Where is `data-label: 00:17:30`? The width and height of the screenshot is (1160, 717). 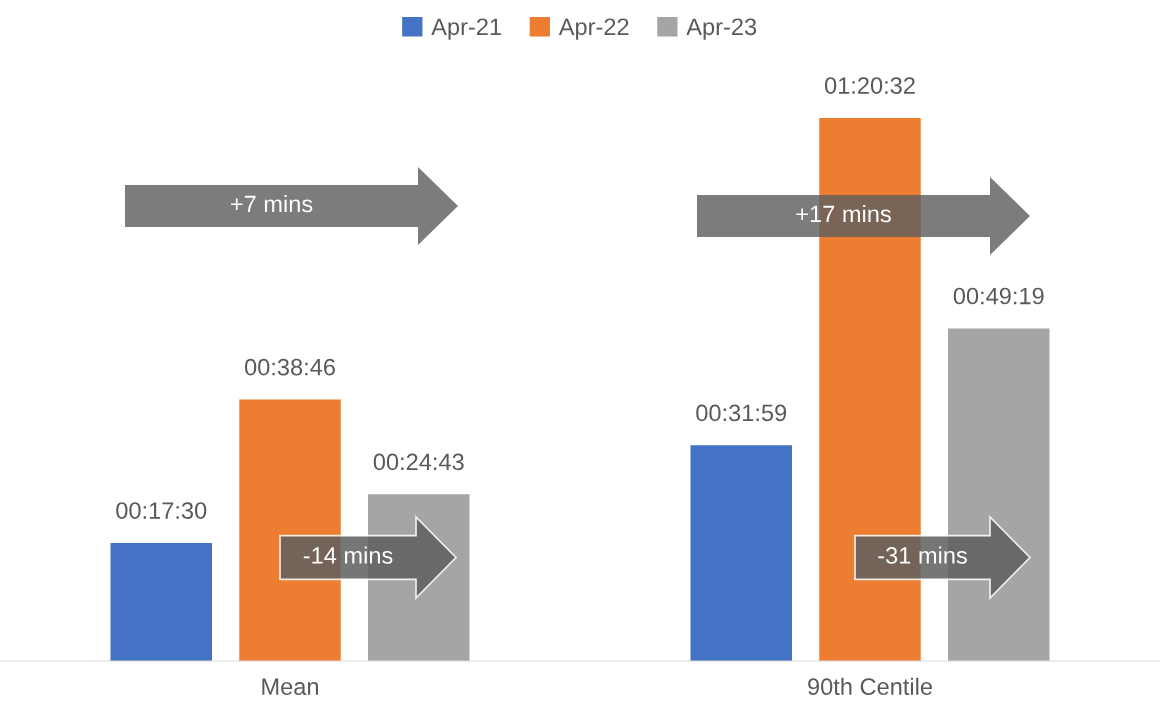
data-label: 00:17:30 is located at coordinates (161, 510).